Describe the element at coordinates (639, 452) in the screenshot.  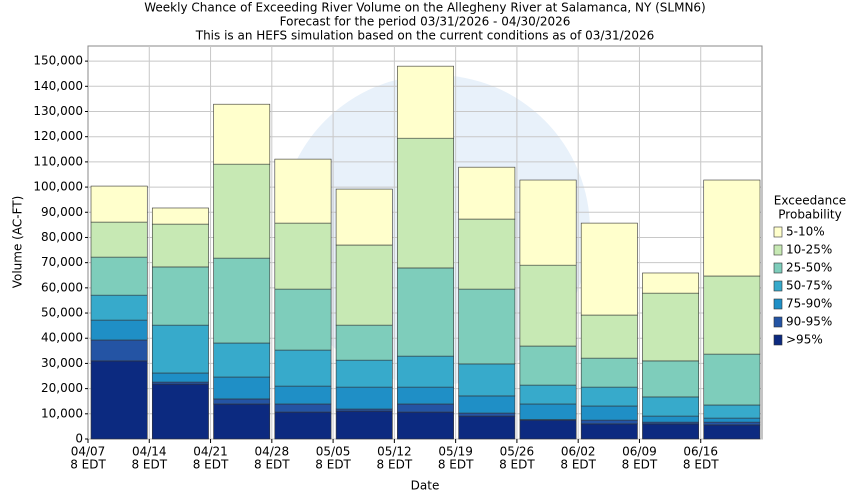
I see `x-tick-label: 06/09` at that location.